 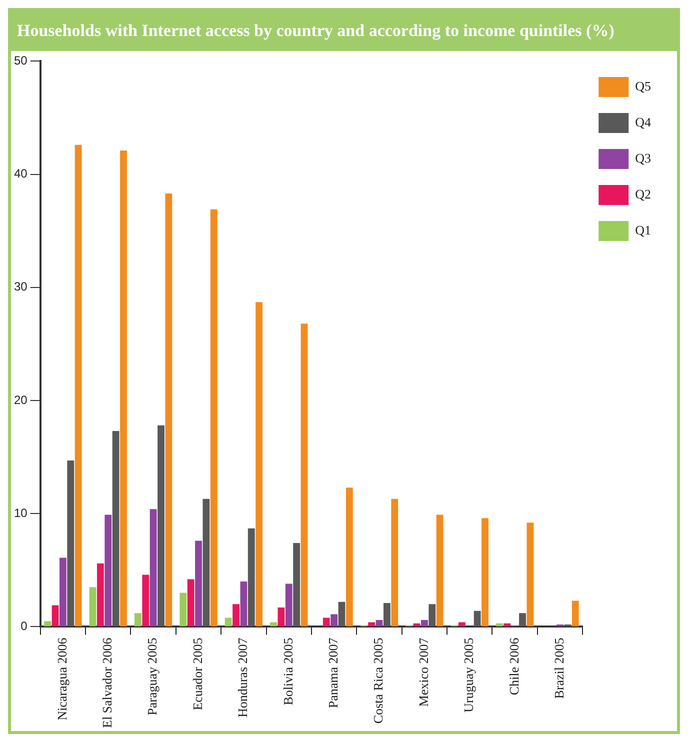 I want to click on legend-label: Q1, so click(x=643, y=230).